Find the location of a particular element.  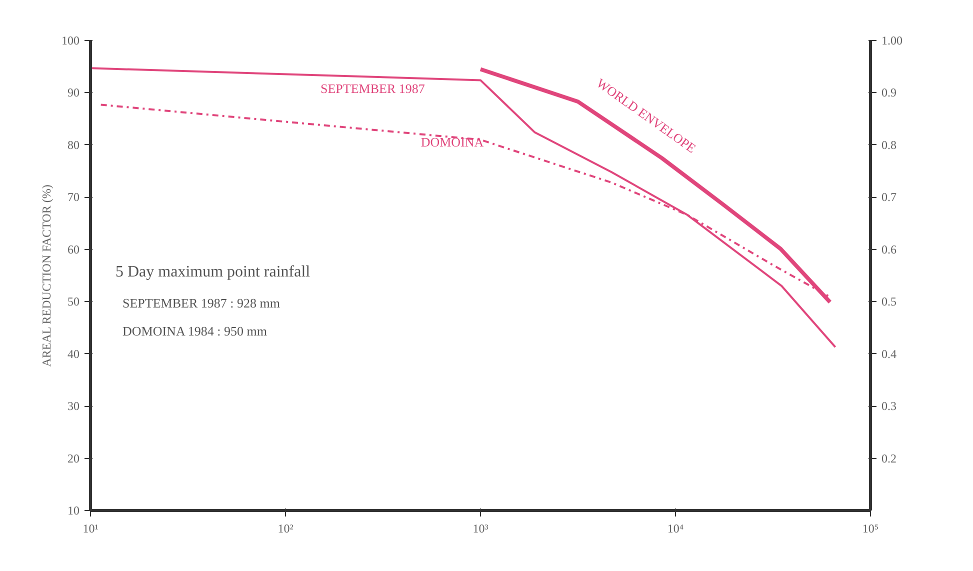

series-label: SEPTEMBER 1987 is located at coordinates (373, 88).